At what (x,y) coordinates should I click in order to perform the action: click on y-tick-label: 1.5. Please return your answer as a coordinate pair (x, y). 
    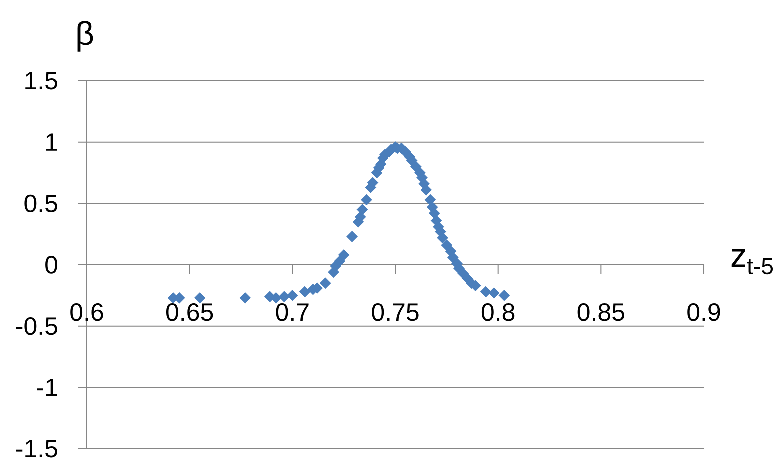
    Looking at the image, I should click on (42, 81).